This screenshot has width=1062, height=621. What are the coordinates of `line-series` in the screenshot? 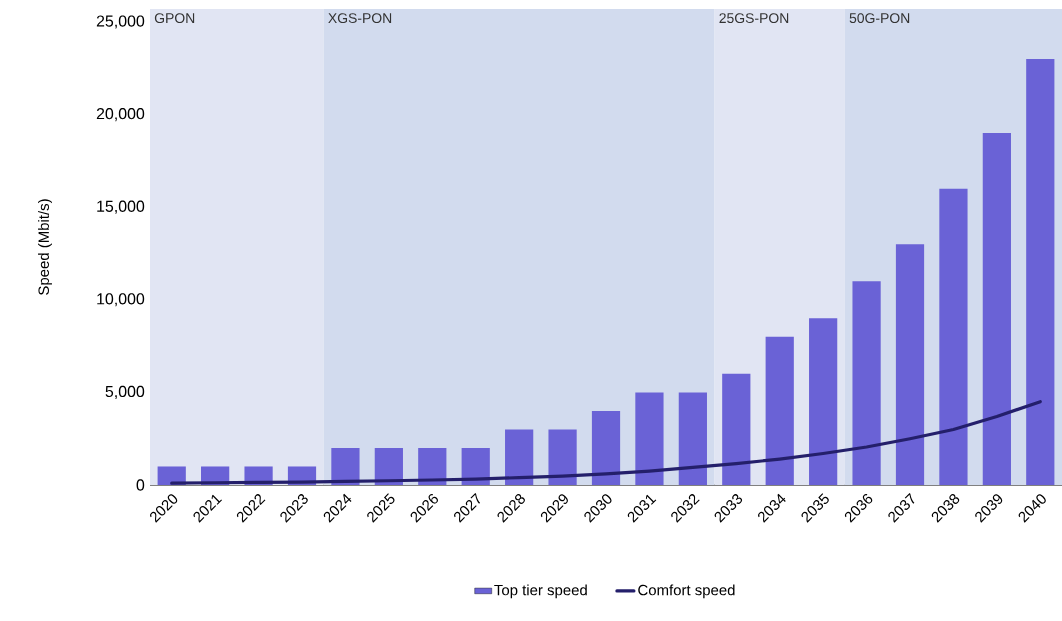 It's located at (606, 442).